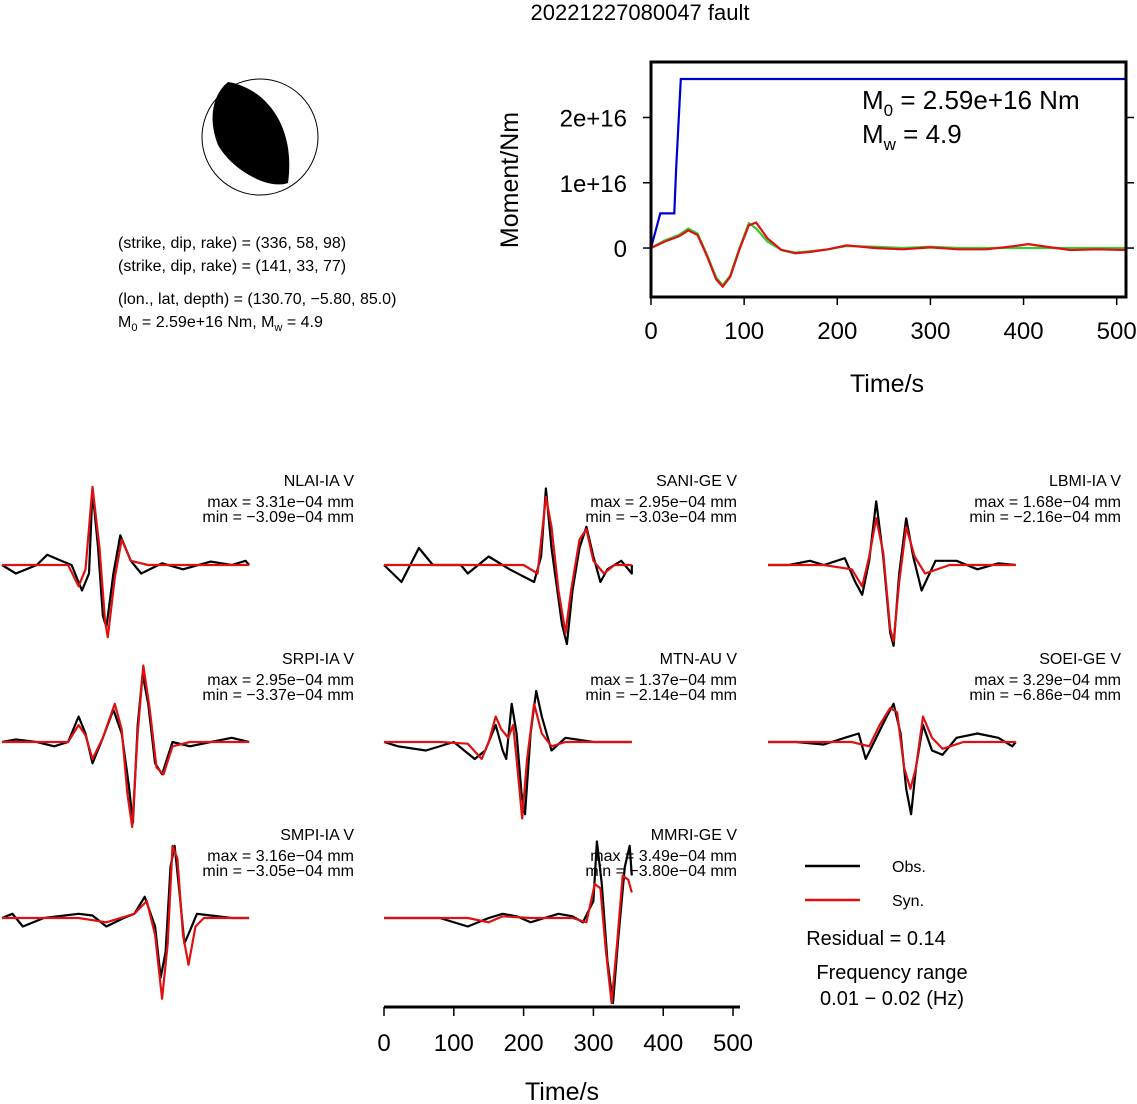 The image size is (1137, 1104). Describe the element at coordinates (694, 835) in the screenshot. I see `station-name: MMRI-GE V` at that location.